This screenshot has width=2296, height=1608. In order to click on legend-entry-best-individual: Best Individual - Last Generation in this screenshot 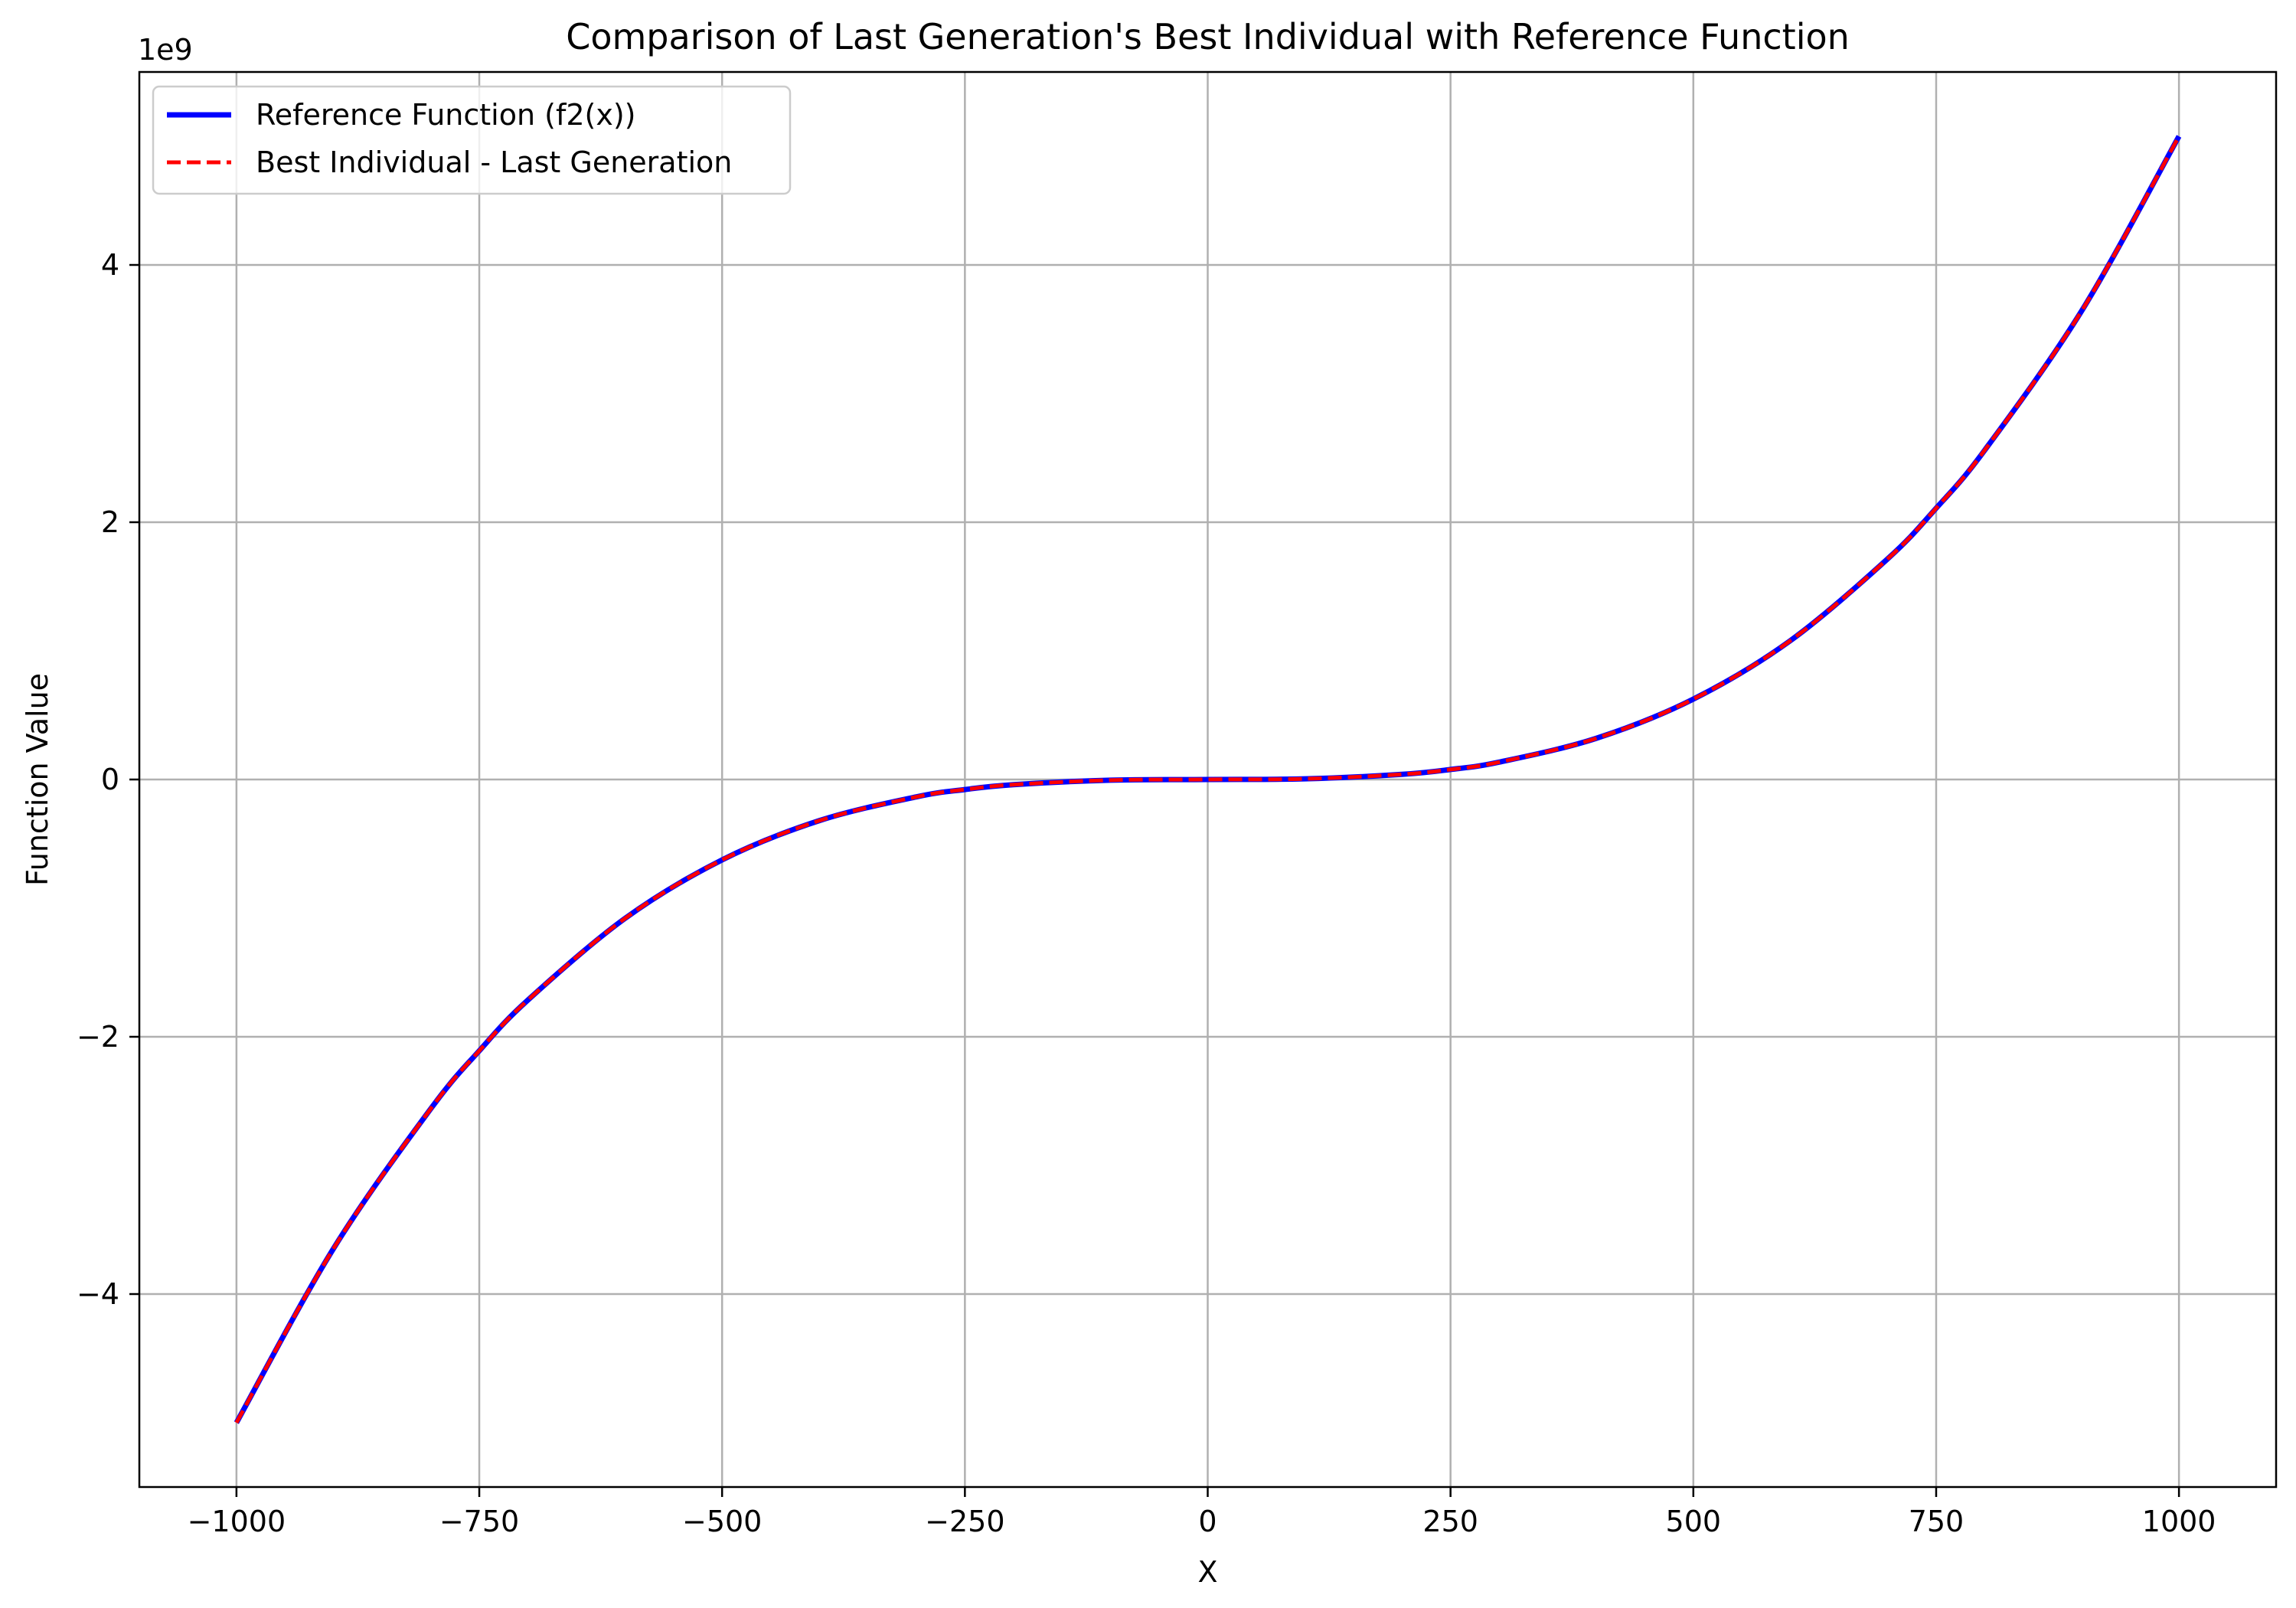, I will do `click(494, 162)`.